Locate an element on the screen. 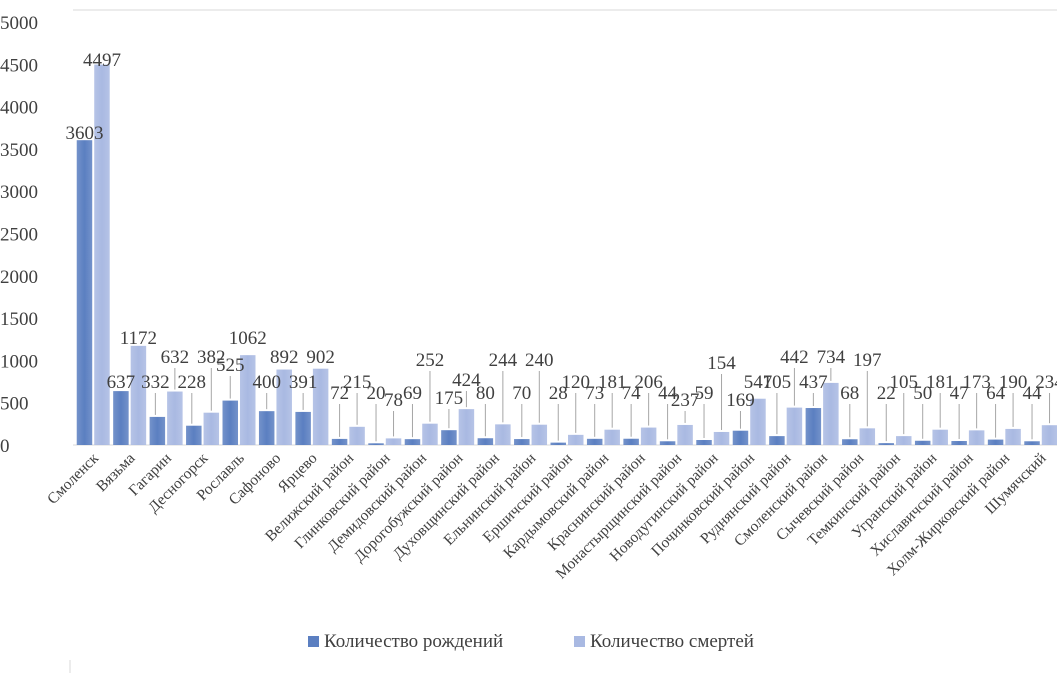 The width and height of the screenshot is (1057, 673). data-label-deaths: 4497 is located at coordinates (102, 60).